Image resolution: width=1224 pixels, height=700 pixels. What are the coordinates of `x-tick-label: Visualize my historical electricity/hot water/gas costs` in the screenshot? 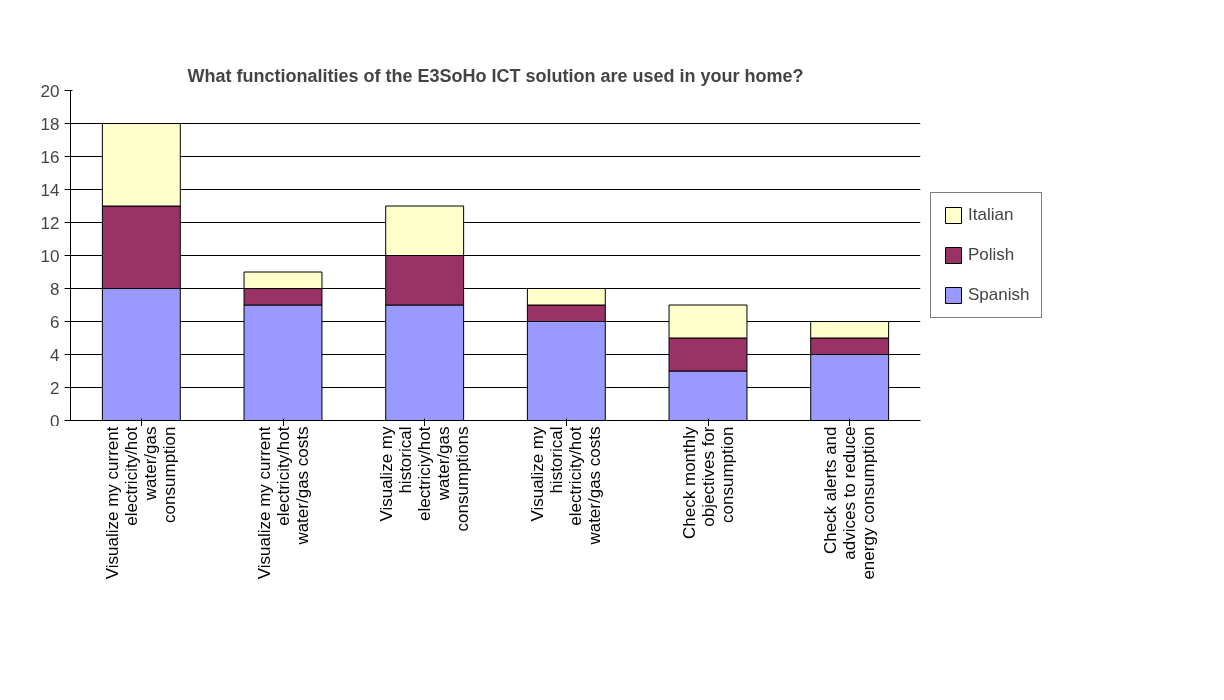 It's located at (566, 486).